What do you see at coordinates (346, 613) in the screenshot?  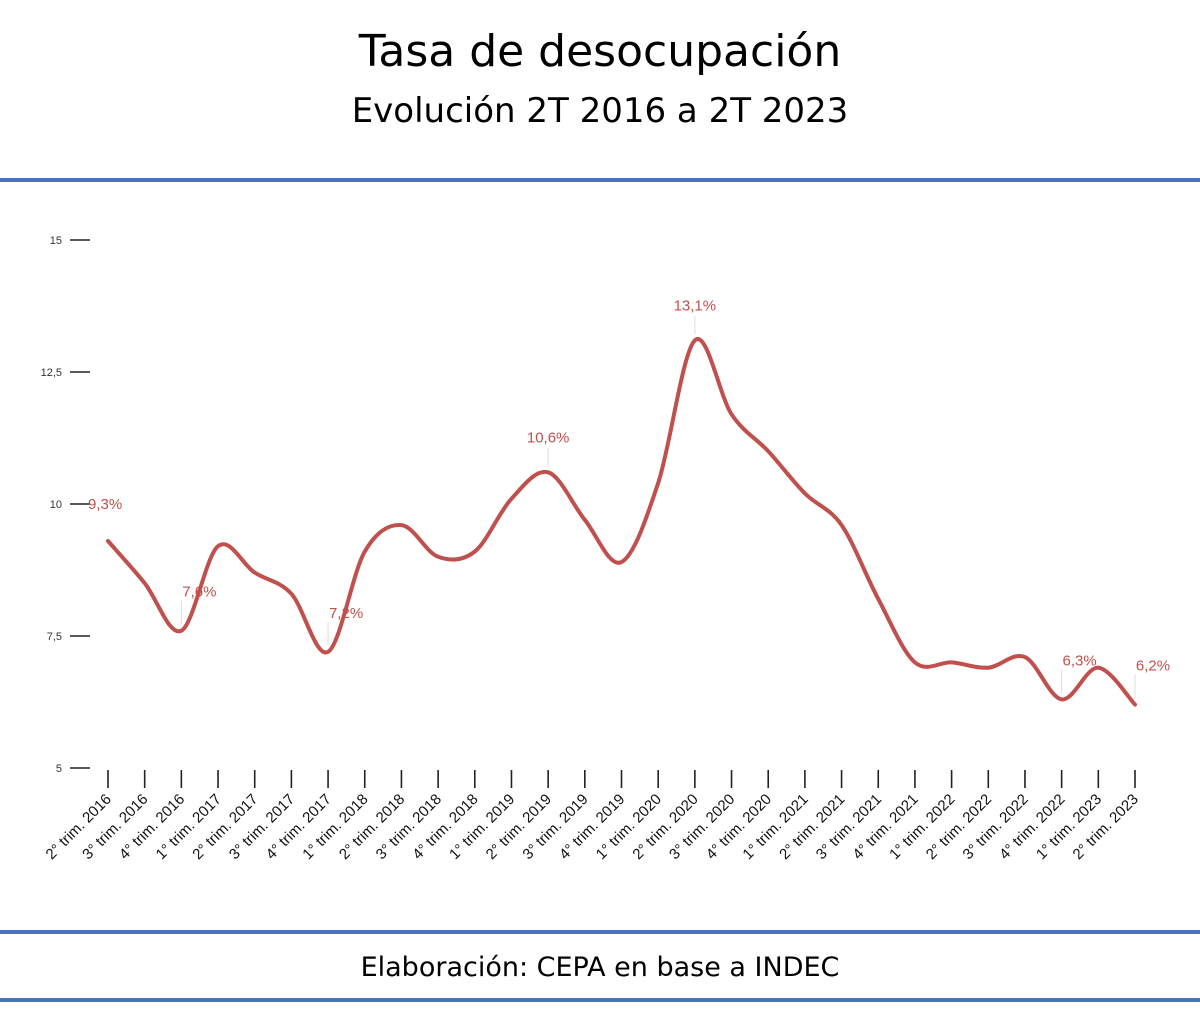 I see `data-label: 7,2%` at bounding box center [346, 613].